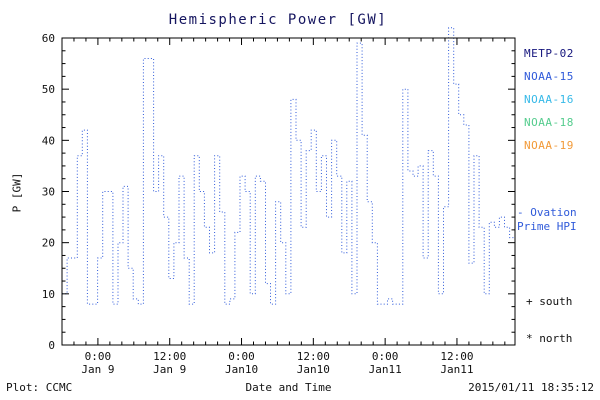 This screenshot has height=400, width=600. I want to click on satellite-legend: METP-02 NOAA-15 NOAA-16 NOAA-18 NOAA-19, so click(549, 99).